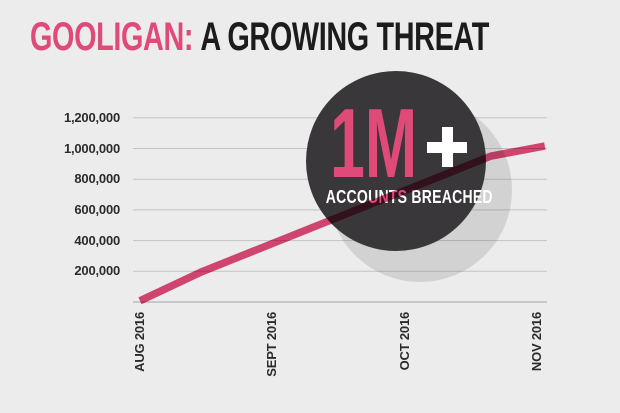 Image resolution: width=620 pixels, height=413 pixels. What do you see at coordinates (404, 341) in the screenshot?
I see `x-axis-label: OCT 2016` at bounding box center [404, 341].